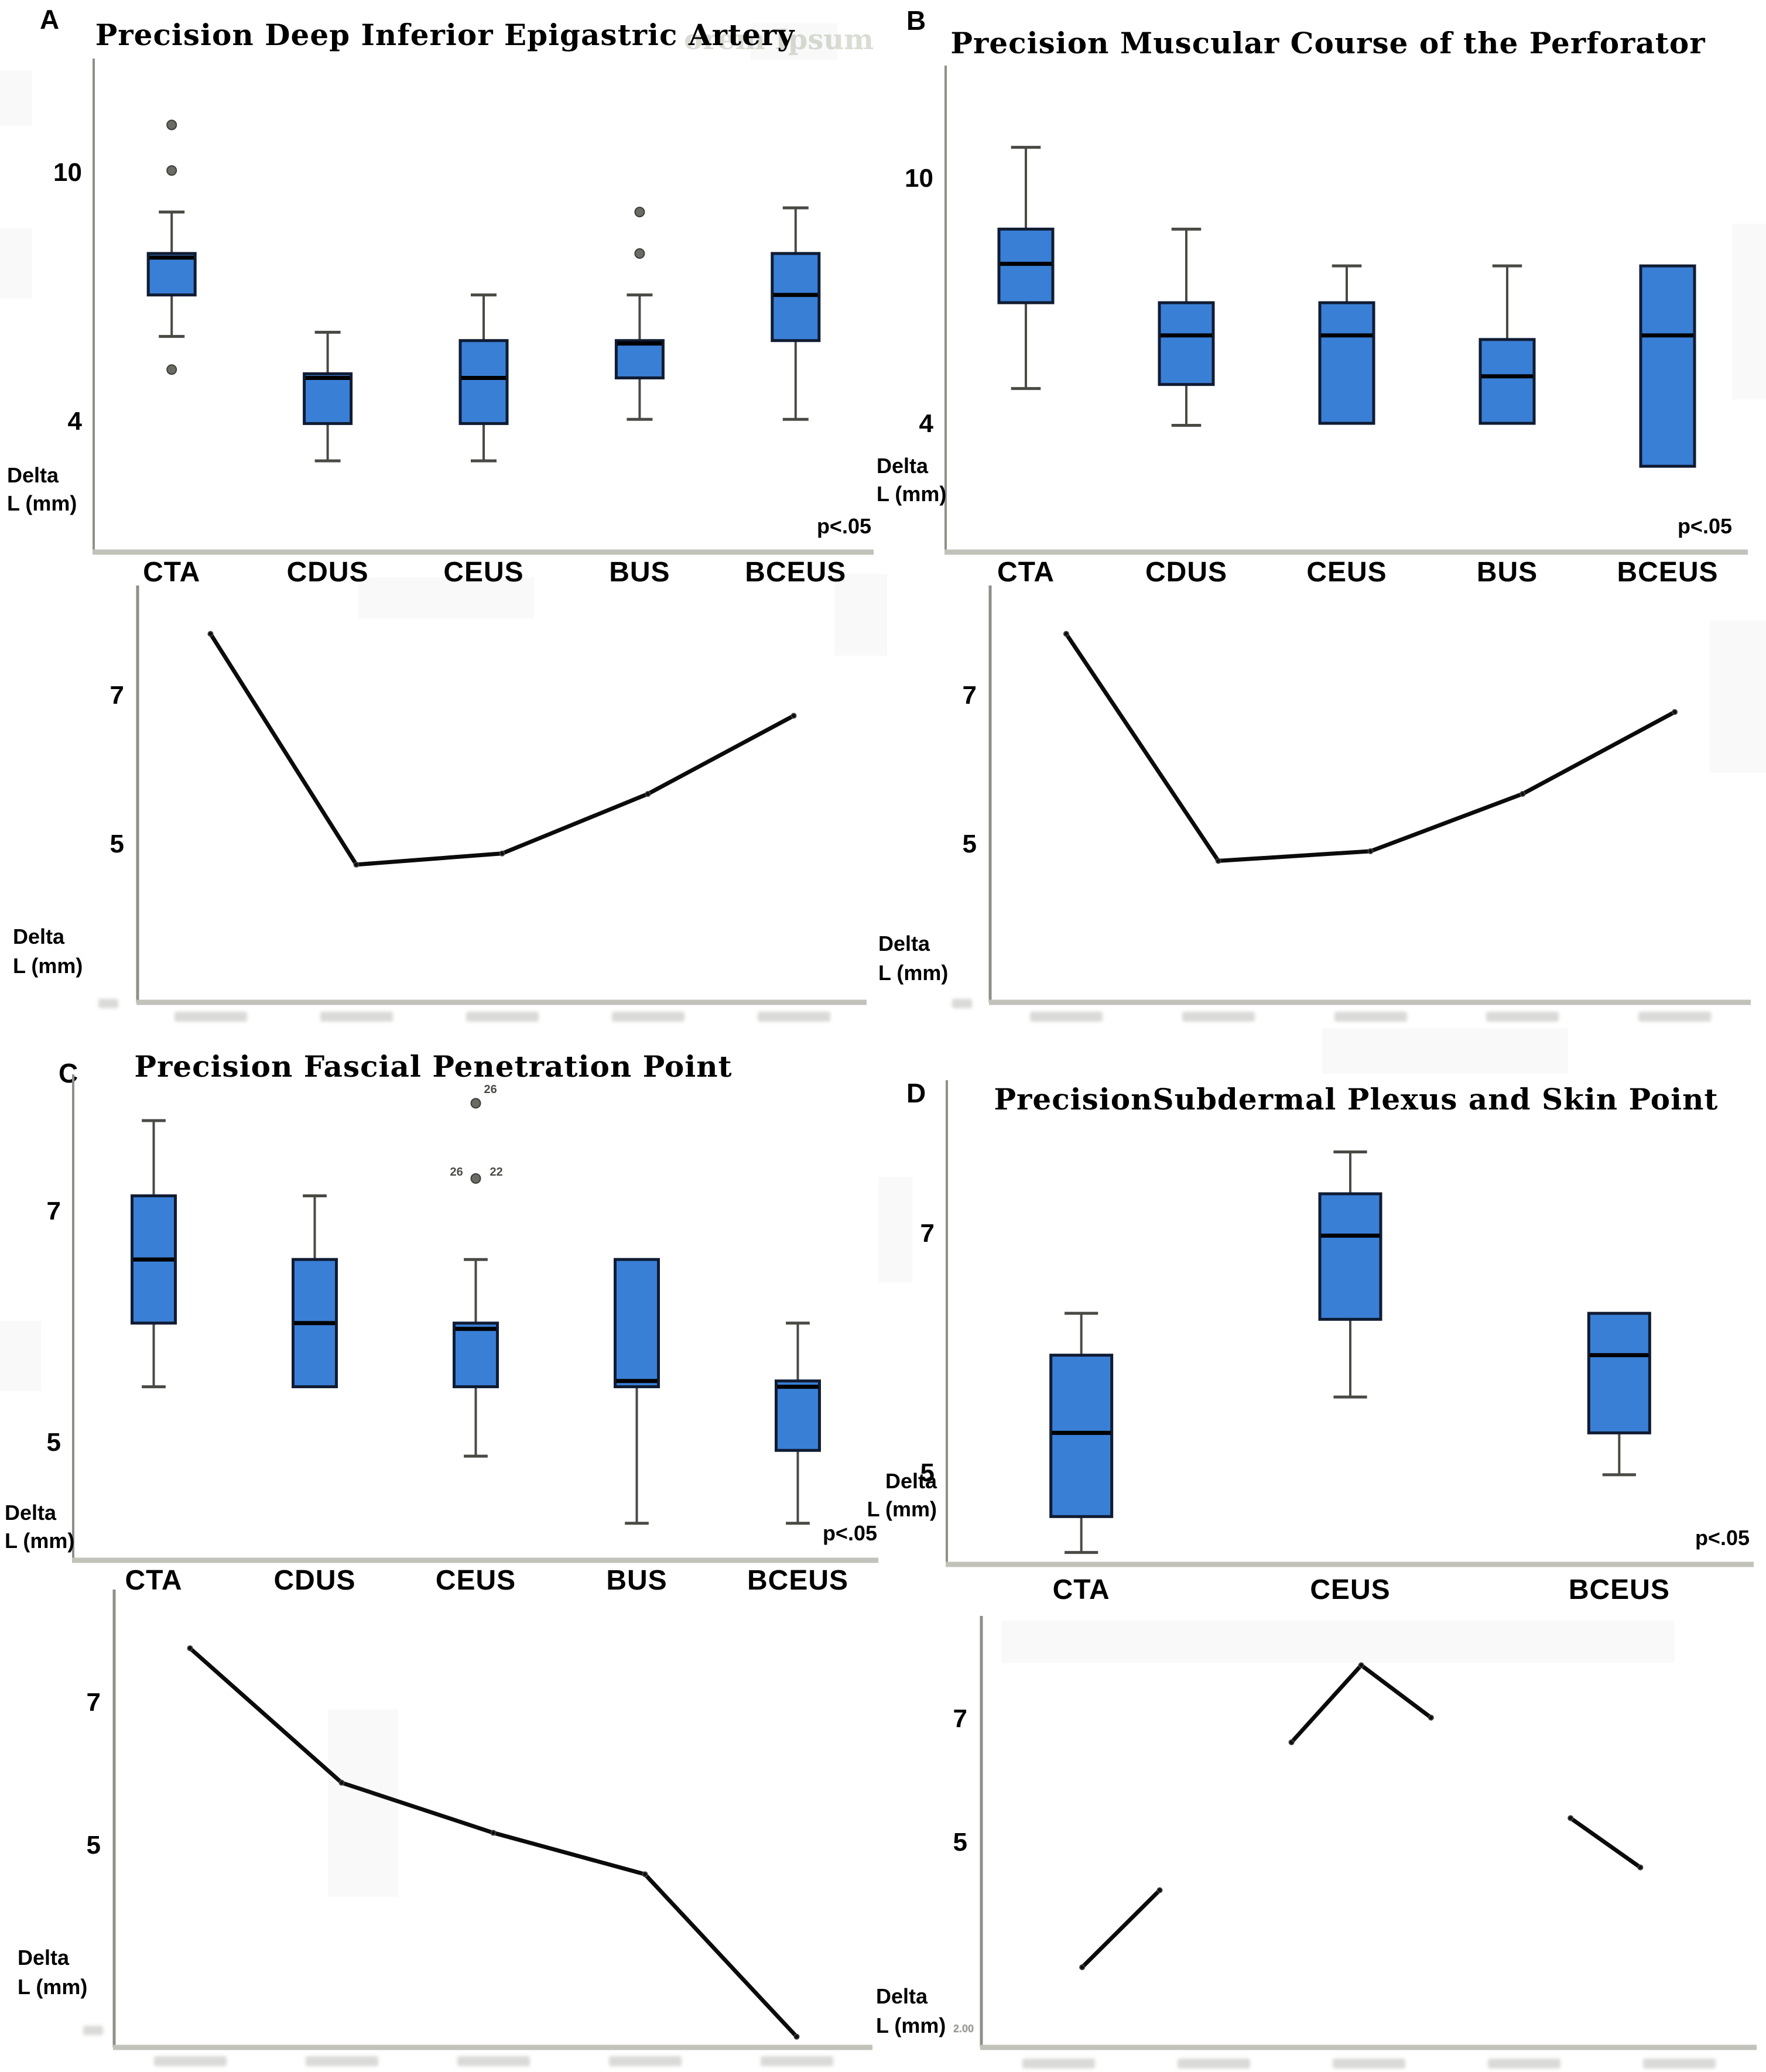 Image resolution: width=1766 pixels, height=2072 pixels. Describe the element at coordinates (640, 572) in the screenshot. I see `boxplot-category-A-BUS: BUS` at that location.